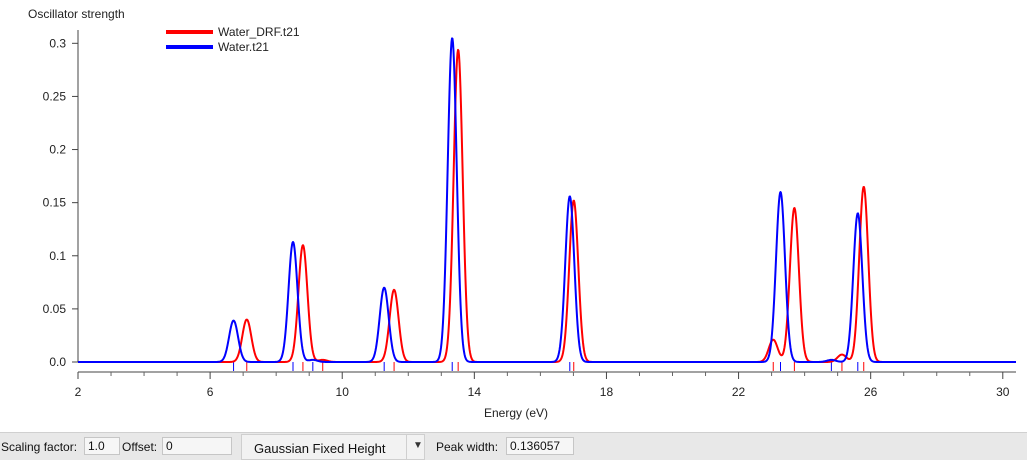  I want to click on x-tick-label: 2, so click(78, 392).